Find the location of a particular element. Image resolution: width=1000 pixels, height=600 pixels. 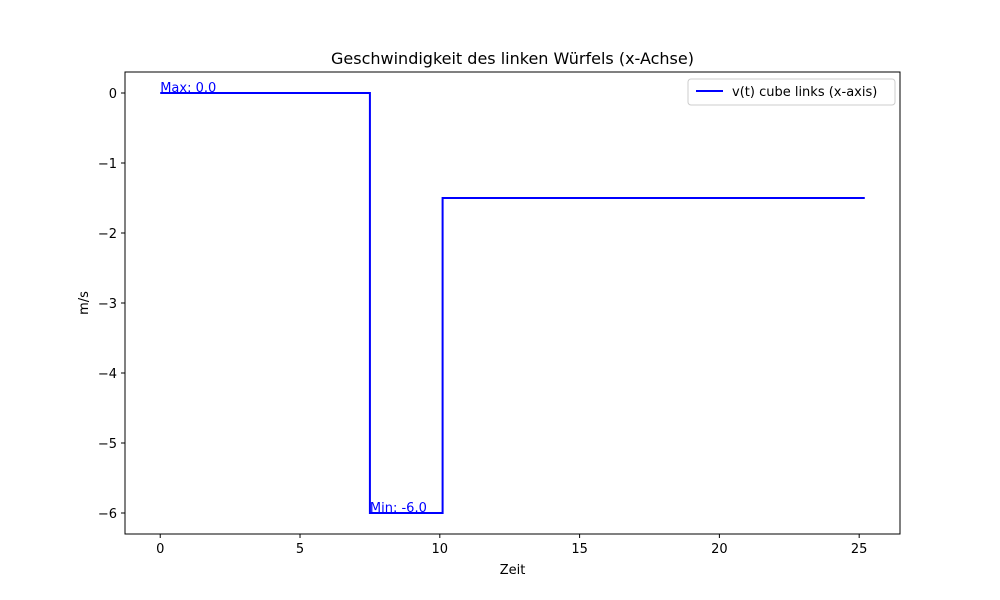

legend-frame is located at coordinates (791, 92).